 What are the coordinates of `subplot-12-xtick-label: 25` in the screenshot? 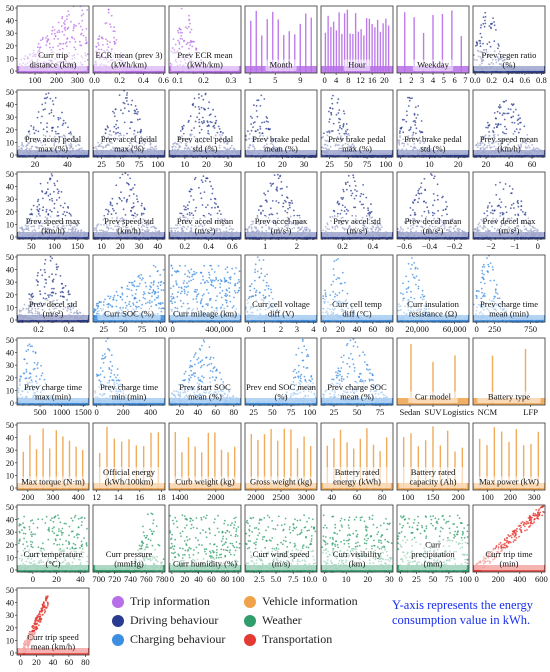 It's located at (329, 164).